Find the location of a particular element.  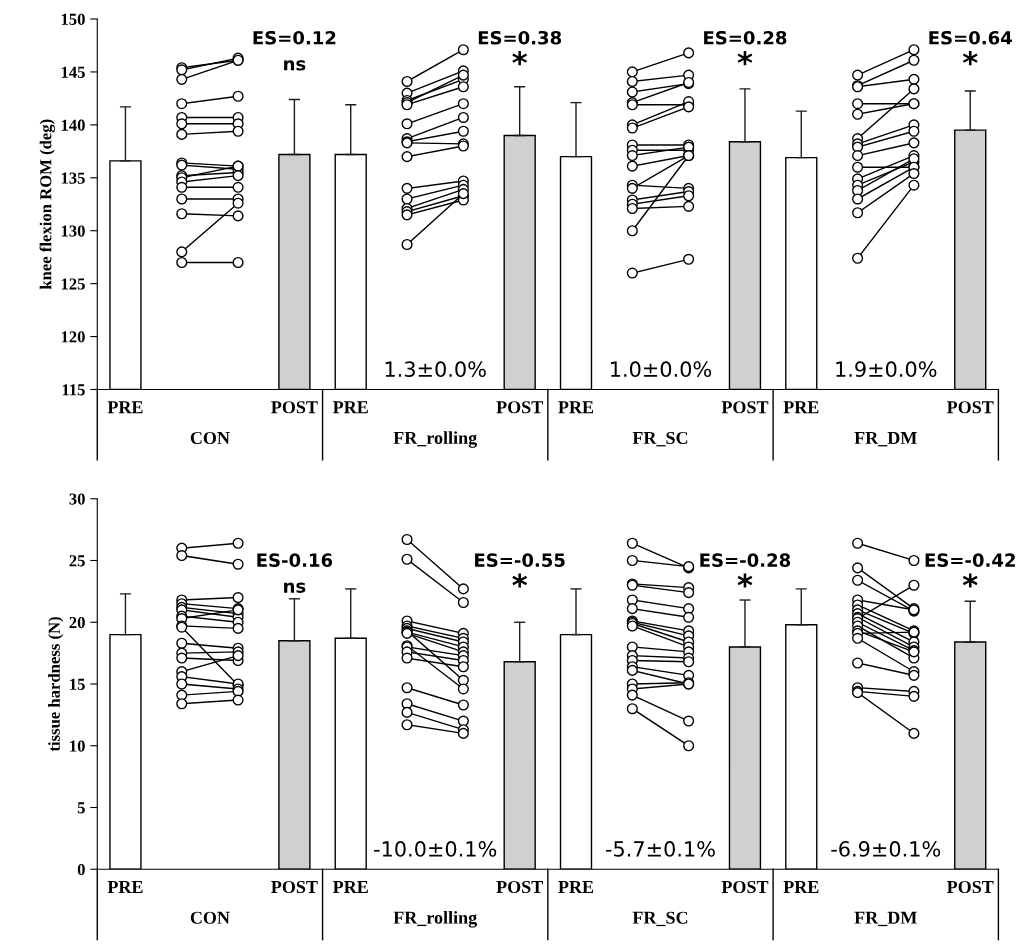

y-tick-label: 120 is located at coordinates (73, 337).